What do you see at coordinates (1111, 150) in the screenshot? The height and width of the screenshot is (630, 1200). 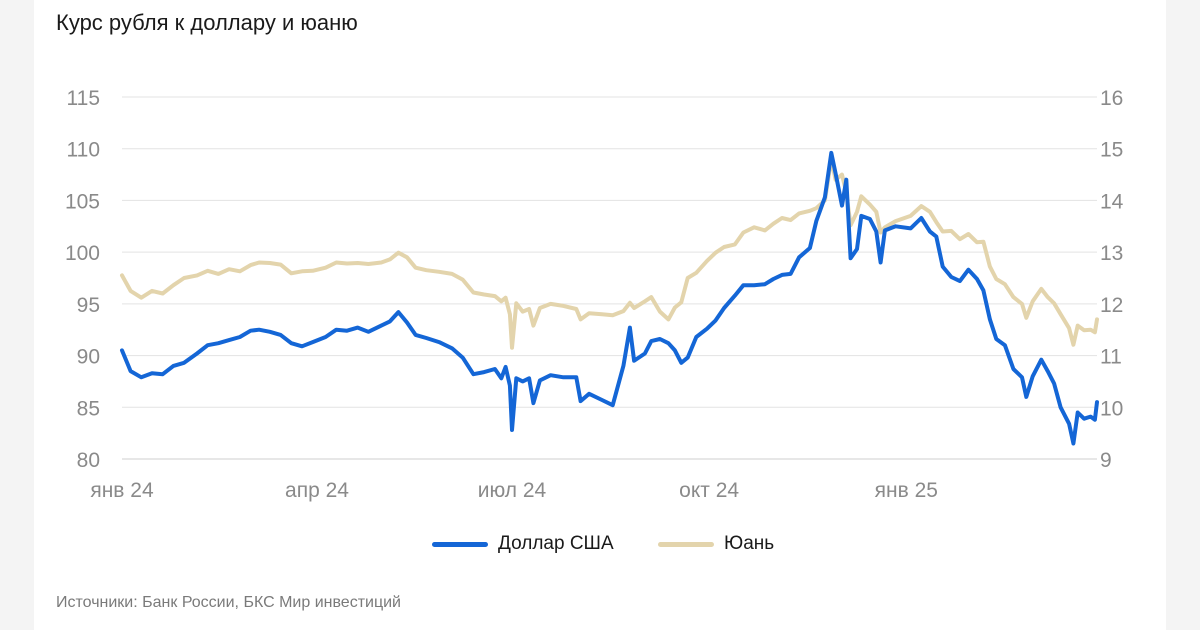 I see `y-right-tick-label: 15` at bounding box center [1111, 150].